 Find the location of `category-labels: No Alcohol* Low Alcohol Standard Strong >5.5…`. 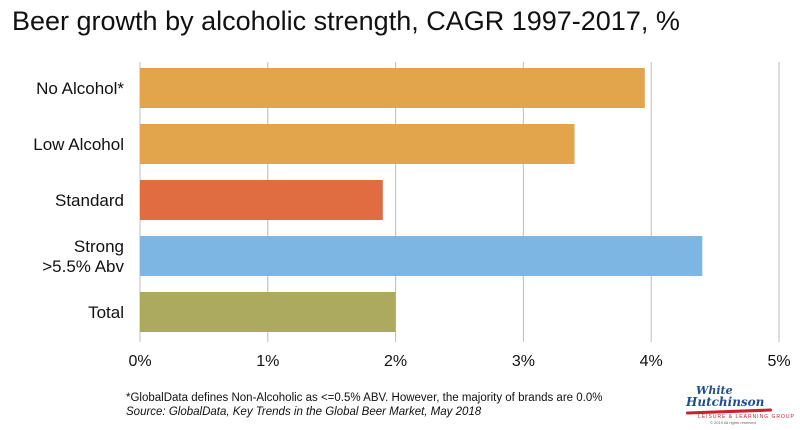

category-labels: No Alcohol* Low Alcohol Standard Strong >5.5… is located at coordinates (78, 200).